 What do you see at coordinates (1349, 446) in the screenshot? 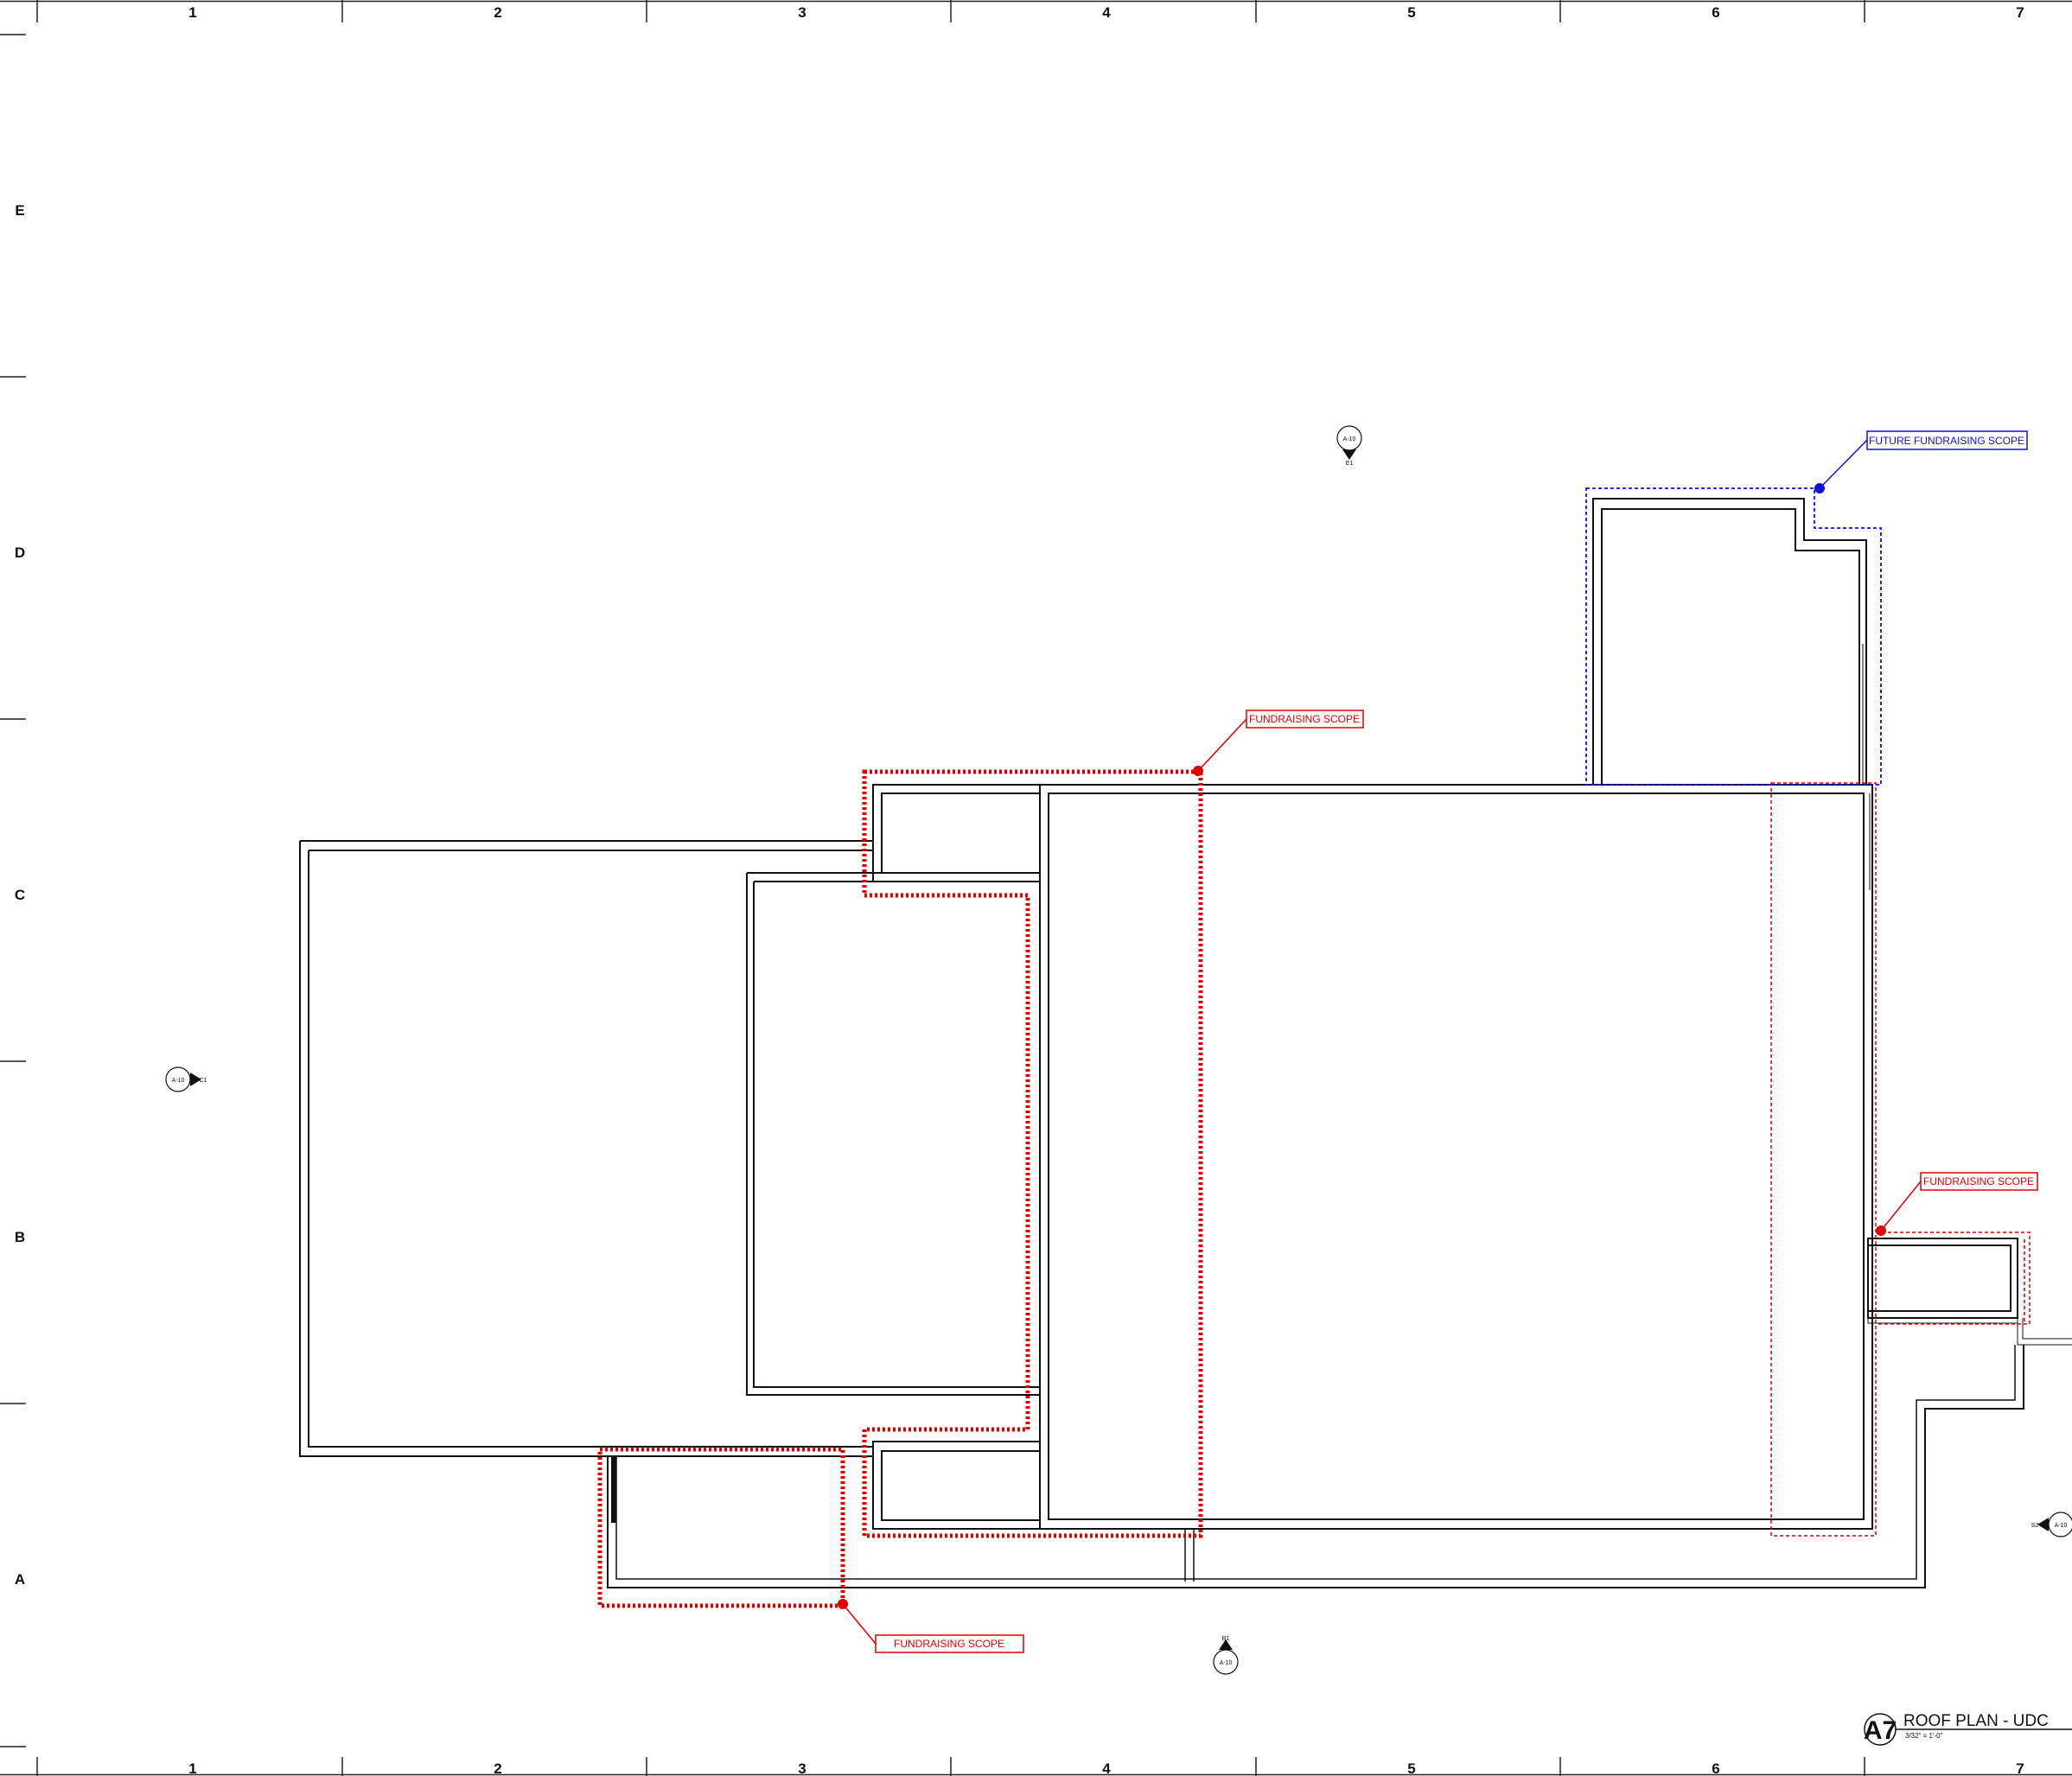
I see `section-tag-top: A-10 E1` at bounding box center [1349, 446].